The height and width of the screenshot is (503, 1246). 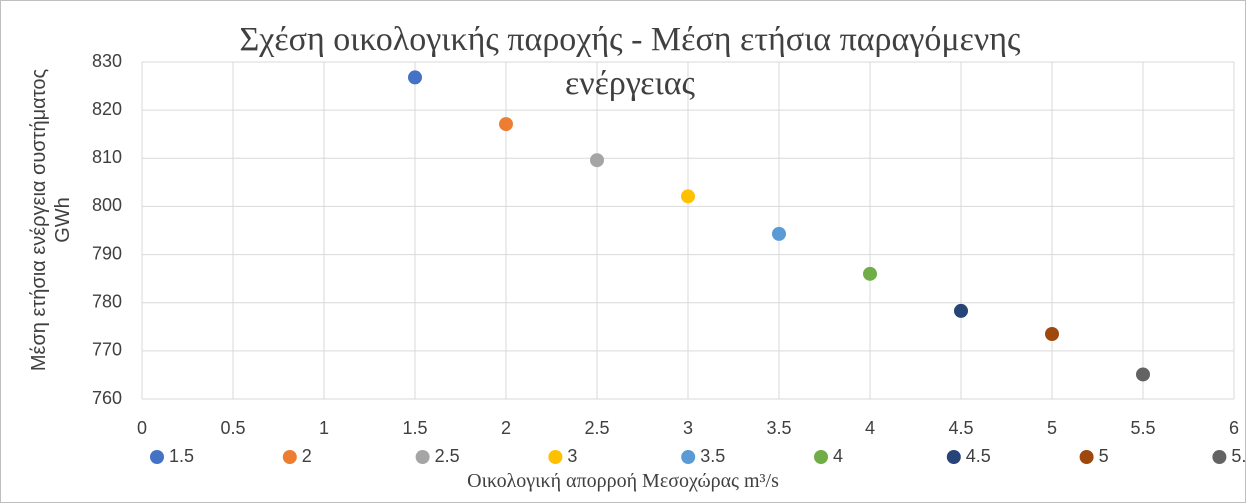 I want to click on legend-label: 5, so click(x=1104, y=456).